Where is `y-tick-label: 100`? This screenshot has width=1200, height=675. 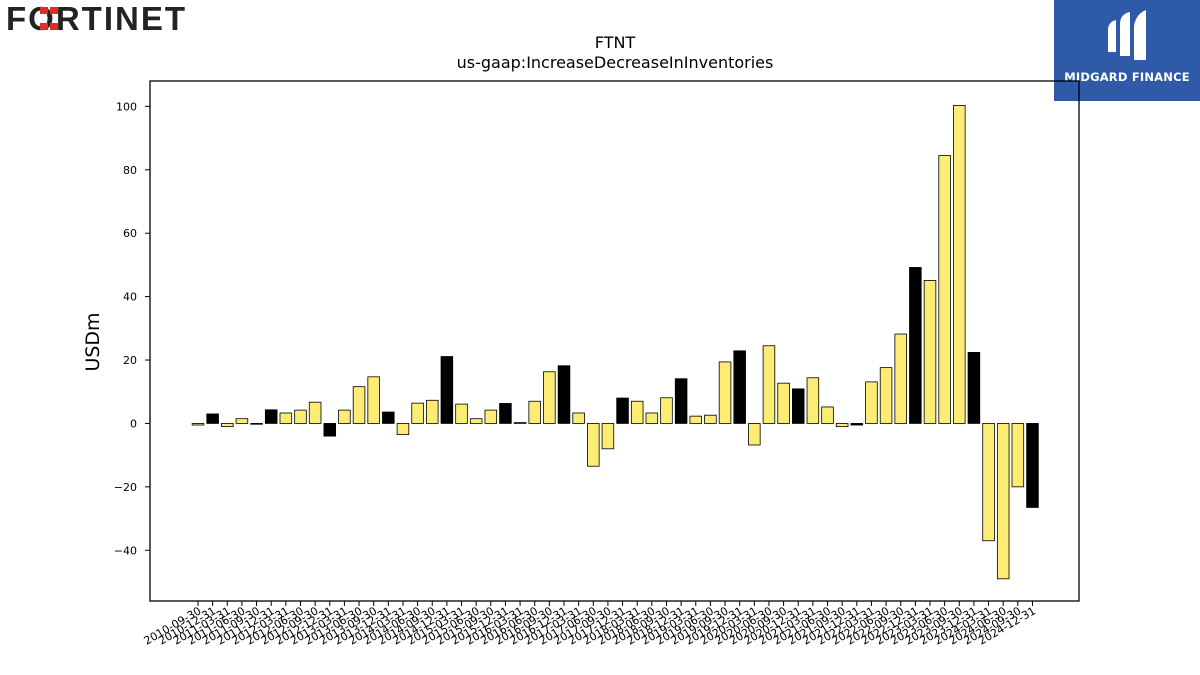 y-tick-label: 100 is located at coordinates (126, 106).